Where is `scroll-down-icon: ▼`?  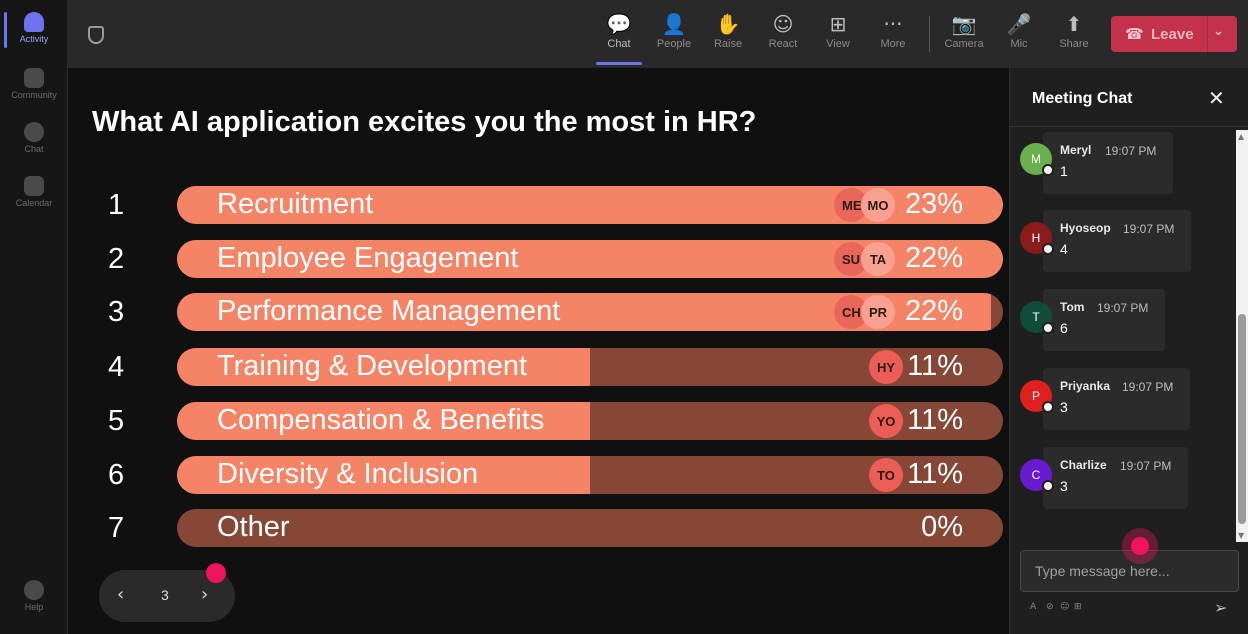
scroll-down-icon: ▼ is located at coordinates (1241, 535).